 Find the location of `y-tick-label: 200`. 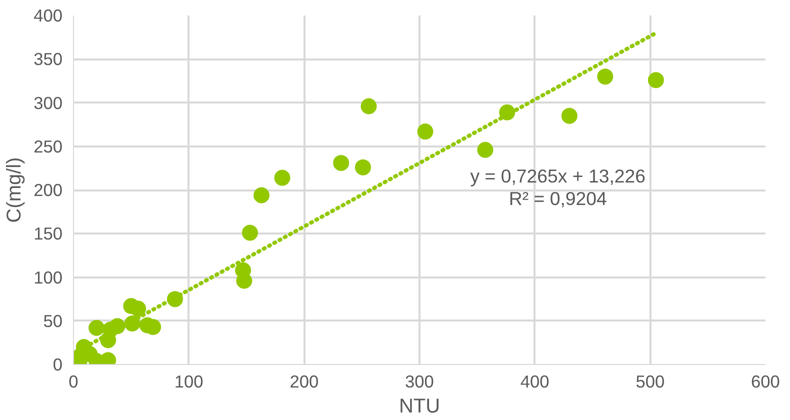

y-tick-label: 200 is located at coordinates (48, 190).